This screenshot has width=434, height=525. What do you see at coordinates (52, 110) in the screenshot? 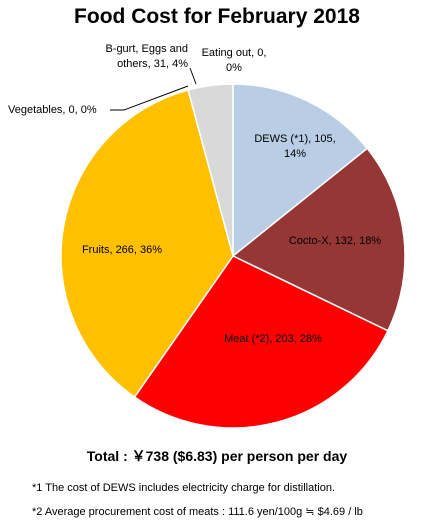
I see `slice-label-vegetables: Vegetables, 0, 0%` at bounding box center [52, 110].